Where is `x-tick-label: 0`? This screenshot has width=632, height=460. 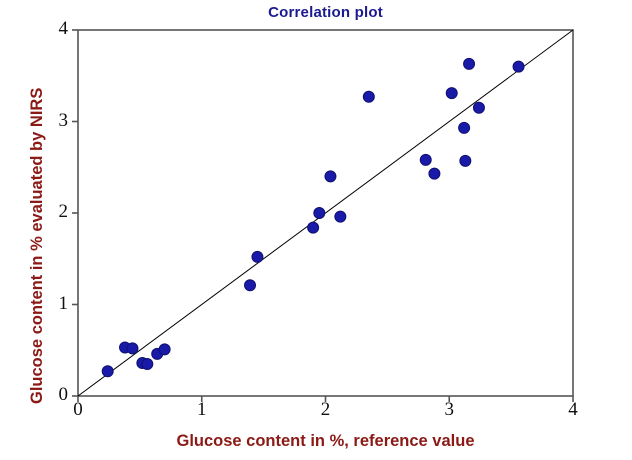 x-tick-label: 0 is located at coordinates (78, 409).